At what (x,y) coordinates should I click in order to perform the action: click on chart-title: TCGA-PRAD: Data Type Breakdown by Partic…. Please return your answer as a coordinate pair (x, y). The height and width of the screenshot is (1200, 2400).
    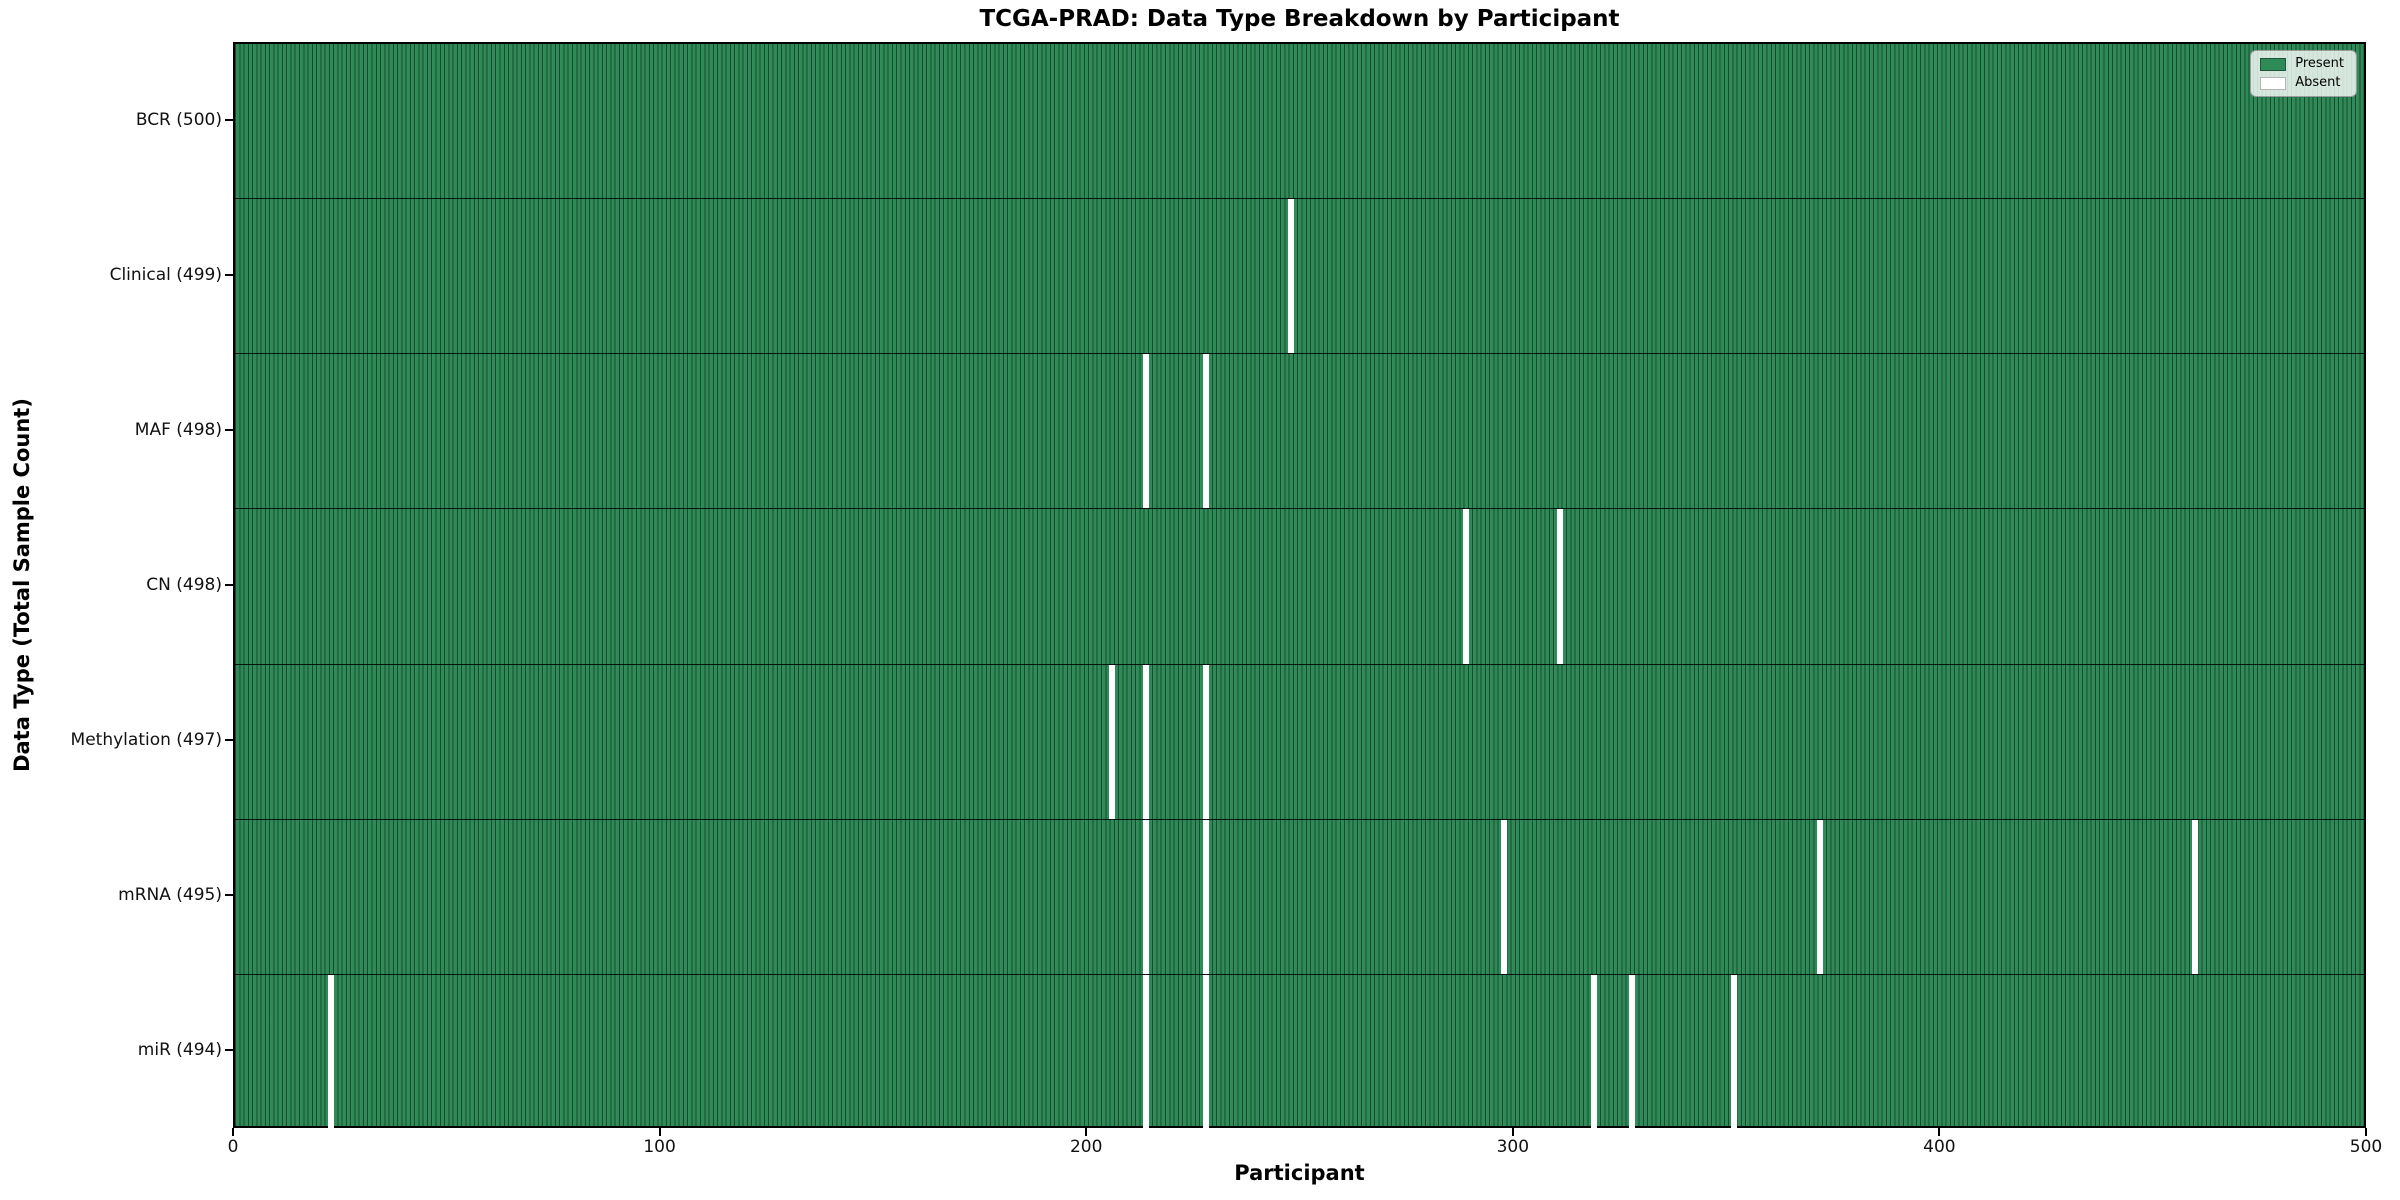
    Looking at the image, I should click on (1299, 19).